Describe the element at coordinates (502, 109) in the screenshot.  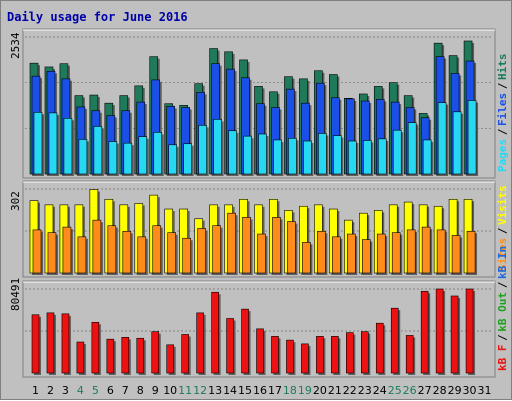
I see `legend-files: Files` at that location.